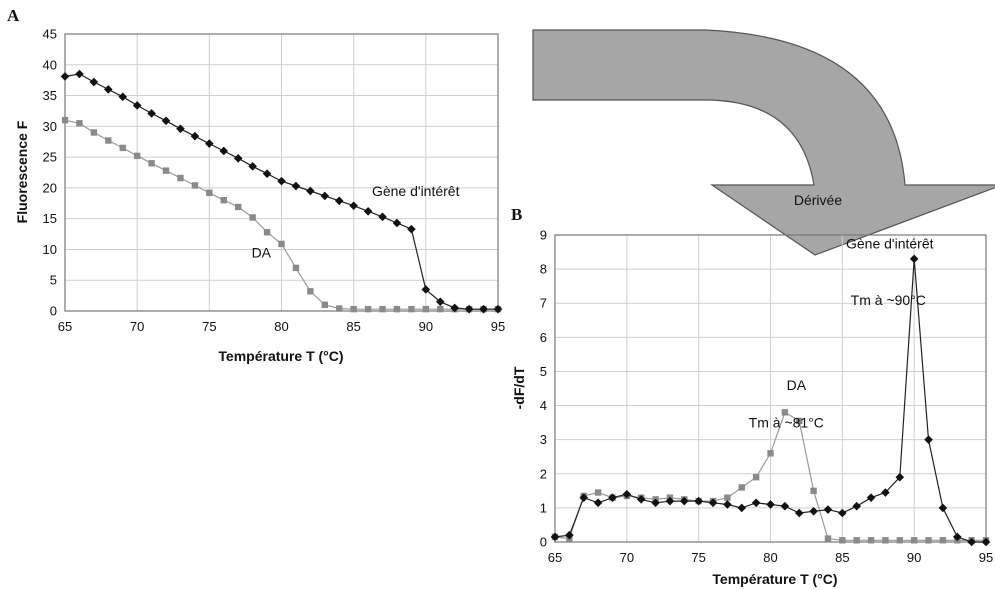  What do you see at coordinates (543, 507) in the screenshot?
I see `y-tick-label-b: 1` at bounding box center [543, 507].